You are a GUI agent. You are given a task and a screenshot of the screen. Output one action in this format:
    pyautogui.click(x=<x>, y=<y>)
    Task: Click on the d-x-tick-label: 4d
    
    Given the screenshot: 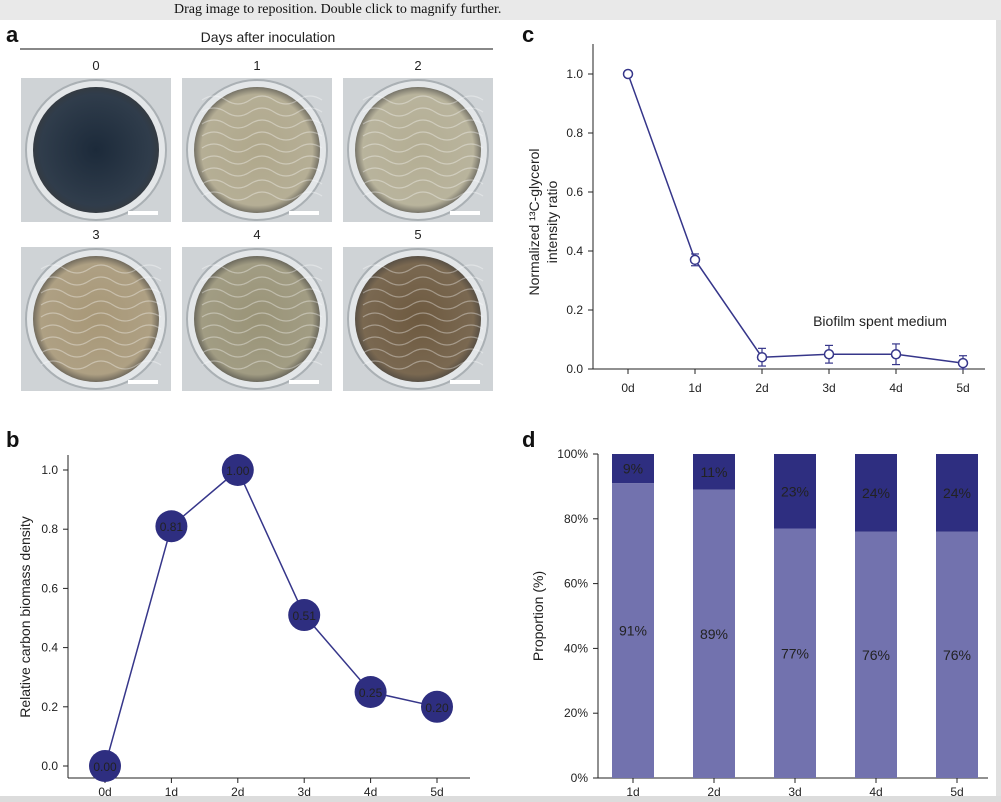 What is the action you would take?
    pyautogui.click(x=875, y=790)
    